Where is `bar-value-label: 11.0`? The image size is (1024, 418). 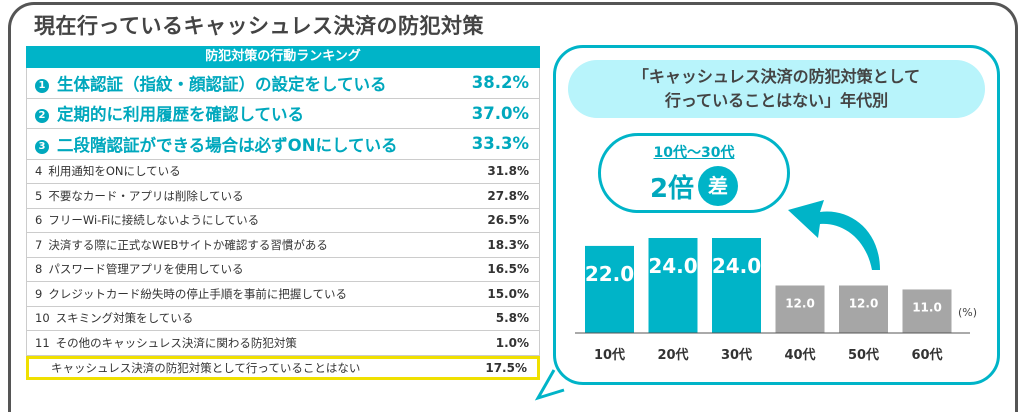 bar-value-label: 11.0 is located at coordinates (927, 307).